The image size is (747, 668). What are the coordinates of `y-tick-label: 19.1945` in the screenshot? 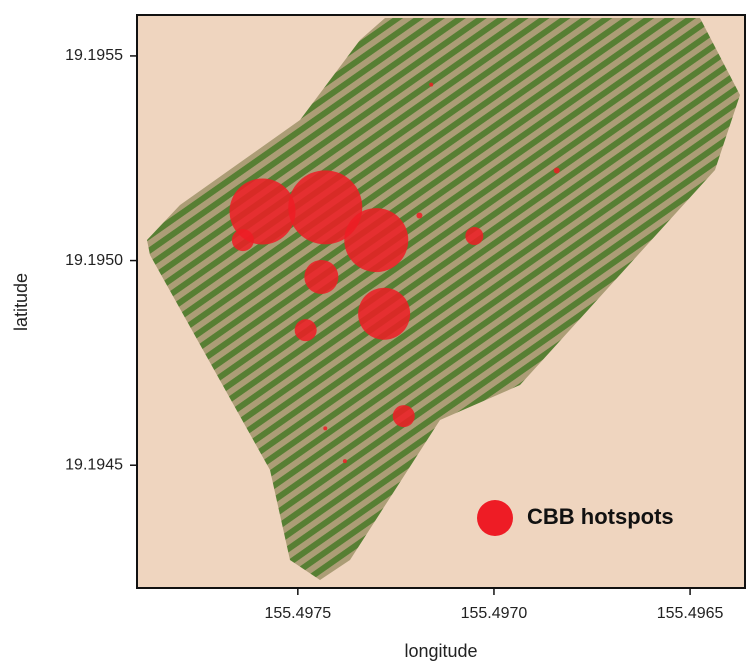 It's located at (94, 464).